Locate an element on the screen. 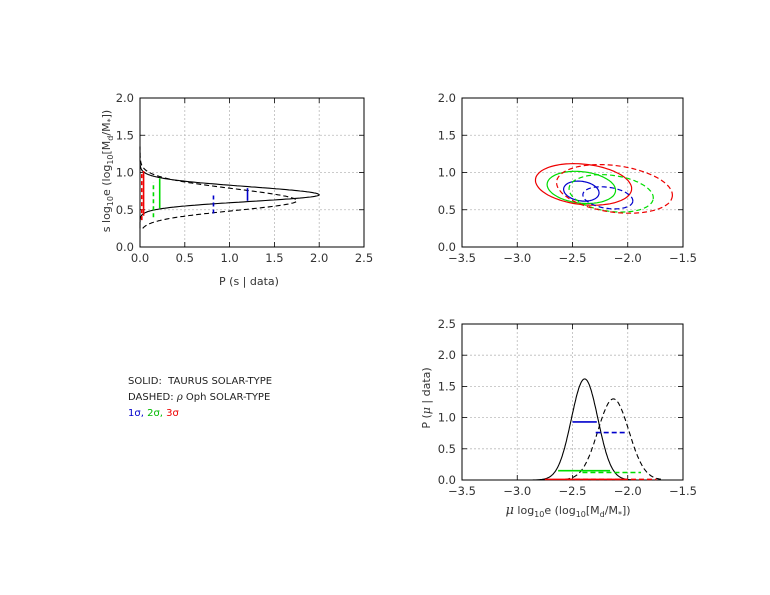 This screenshot has width=770, height=595. br-ytick-label: 2.5 is located at coordinates (447, 324).